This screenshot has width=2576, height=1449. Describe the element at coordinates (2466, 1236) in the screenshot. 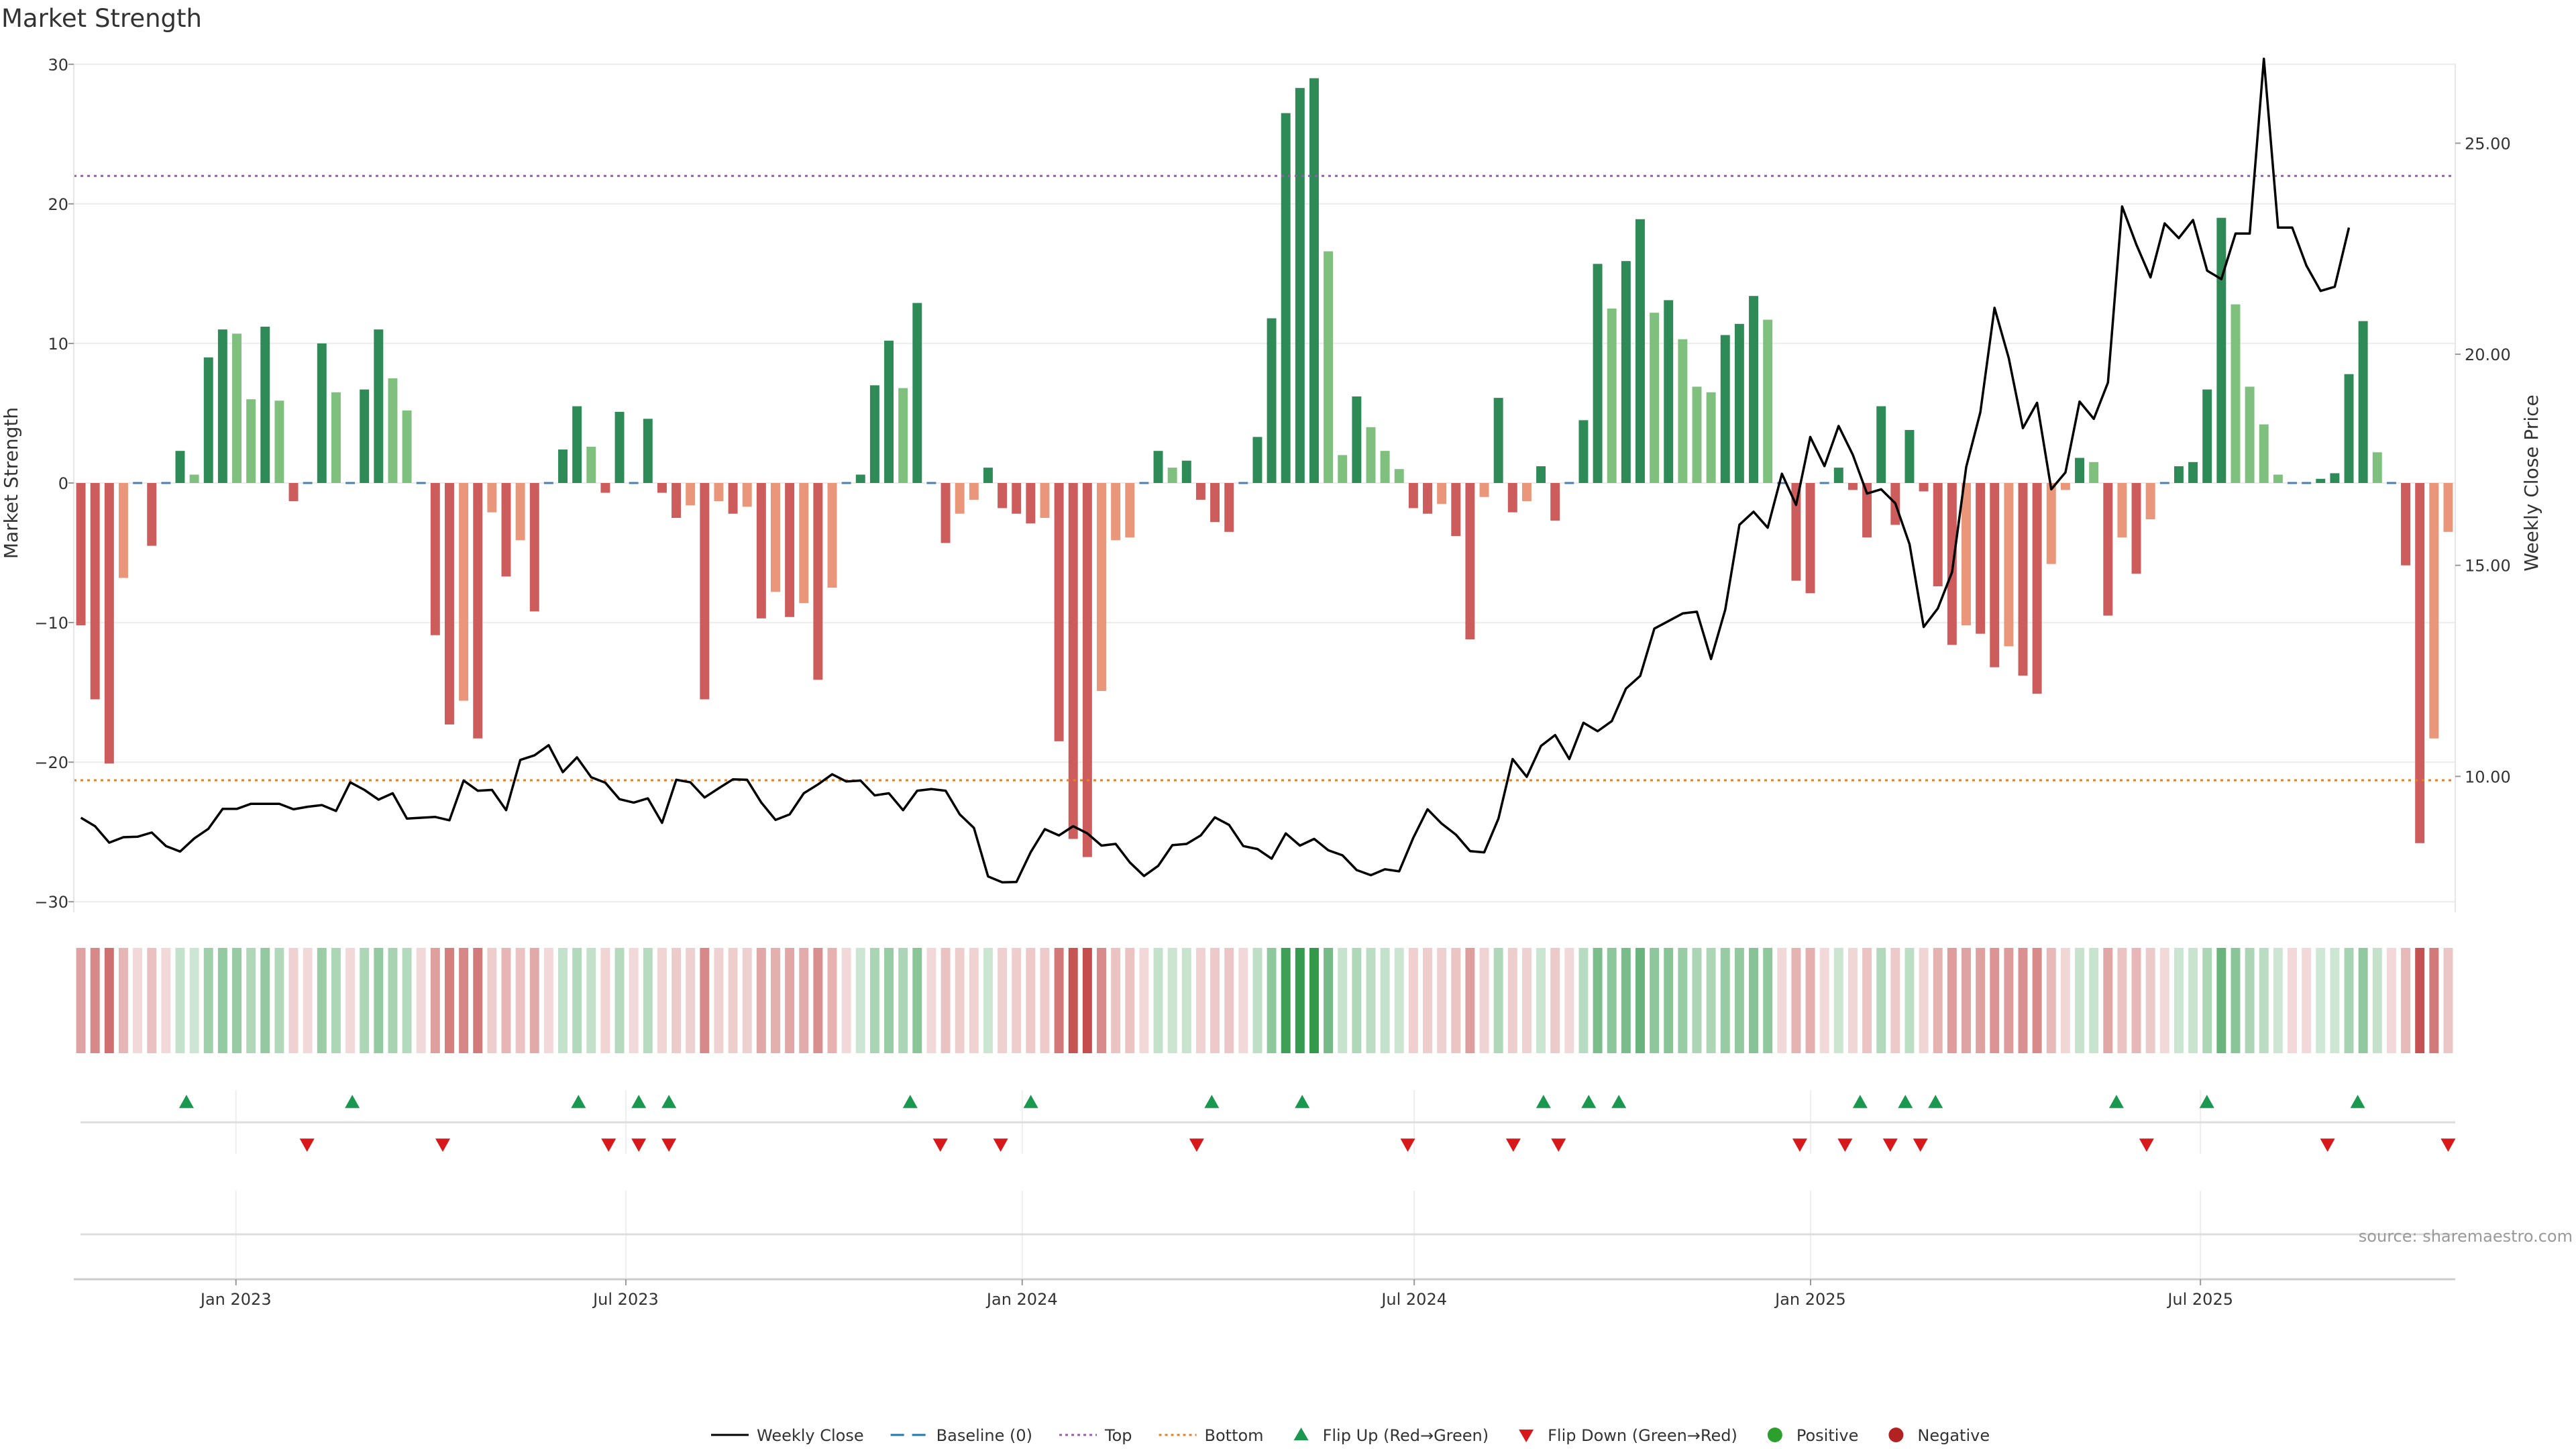

I see `source-credit: source: sharemaestro.com` at that location.